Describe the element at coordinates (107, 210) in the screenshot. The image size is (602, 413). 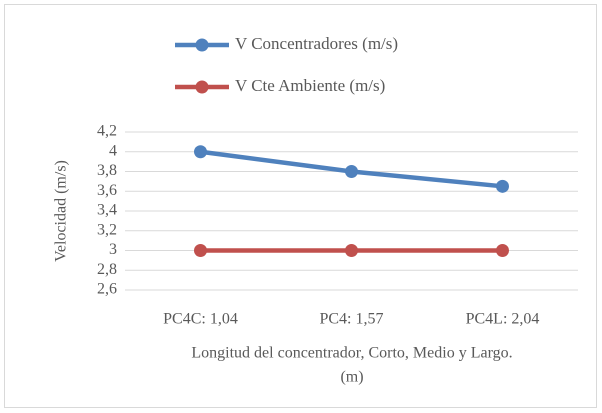
I see `y-tick-label: 3,4` at that location.